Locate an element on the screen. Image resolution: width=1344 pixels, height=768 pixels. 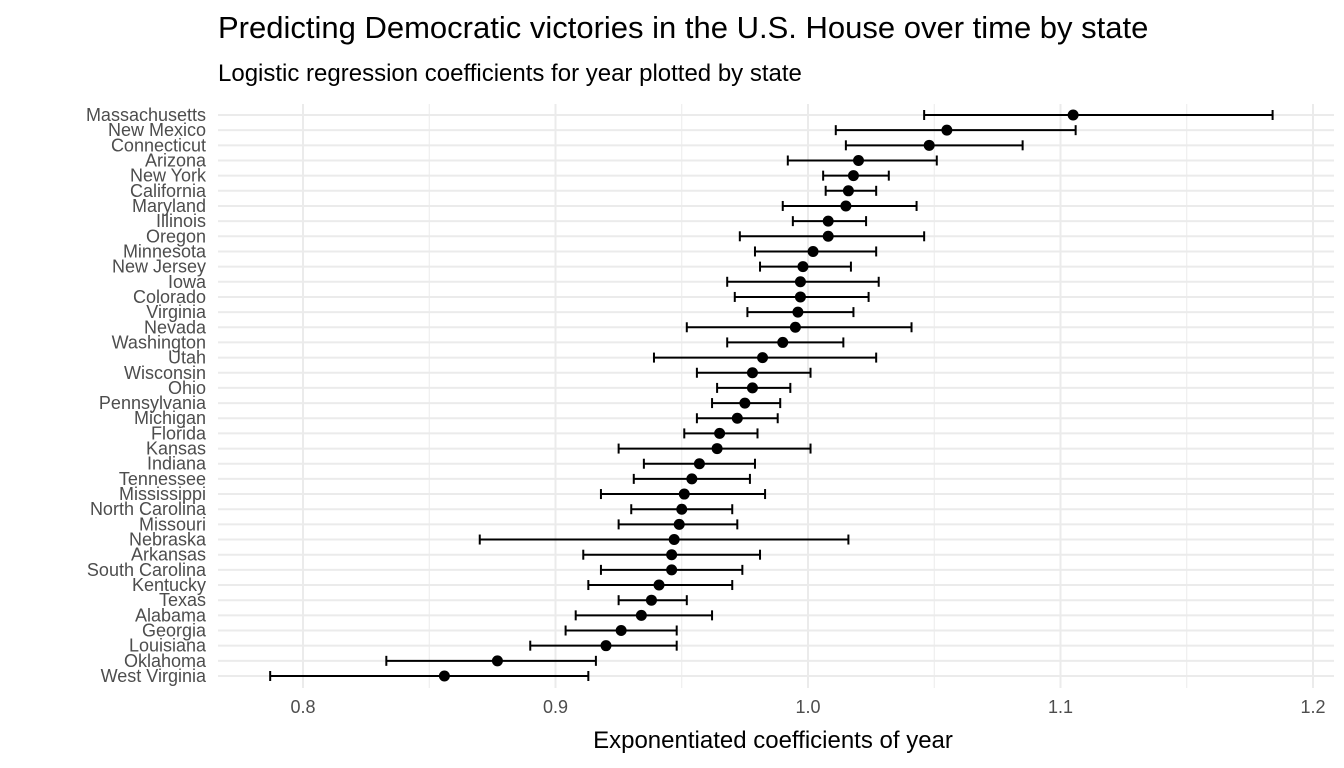
y-tick-label: Tennessee is located at coordinates (162, 479).